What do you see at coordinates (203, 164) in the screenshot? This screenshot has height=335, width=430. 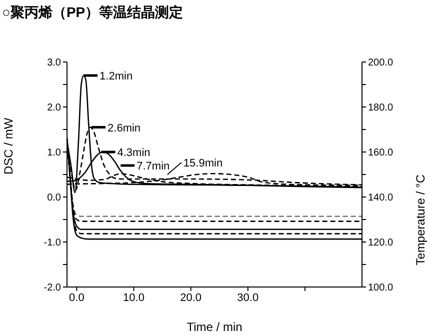 I see `annotation: 15.9min` at bounding box center [203, 164].